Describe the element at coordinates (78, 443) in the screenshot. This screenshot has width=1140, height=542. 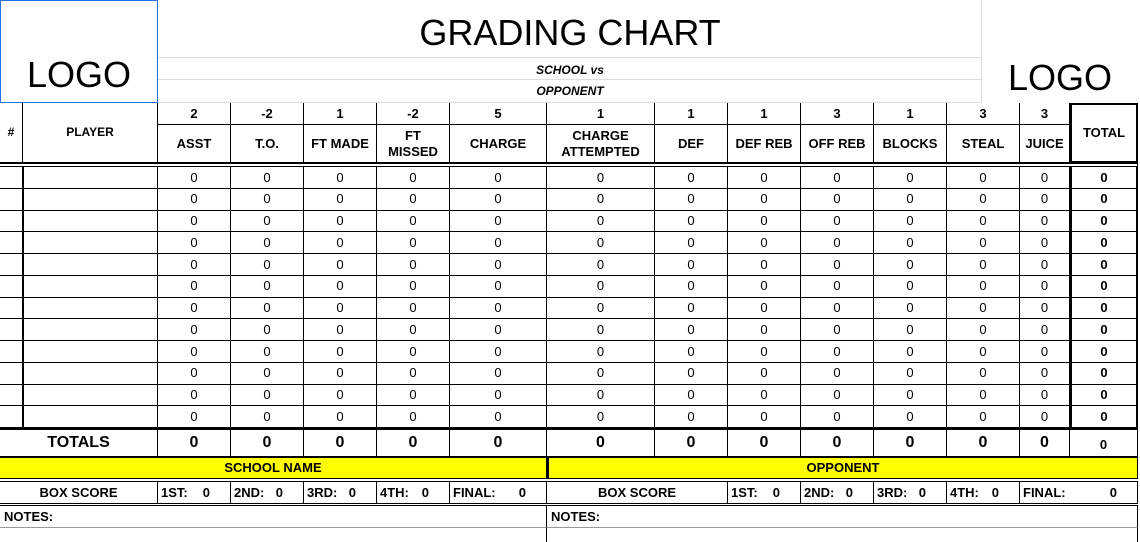
I see `totals-label-text: TOTALS` at that location.